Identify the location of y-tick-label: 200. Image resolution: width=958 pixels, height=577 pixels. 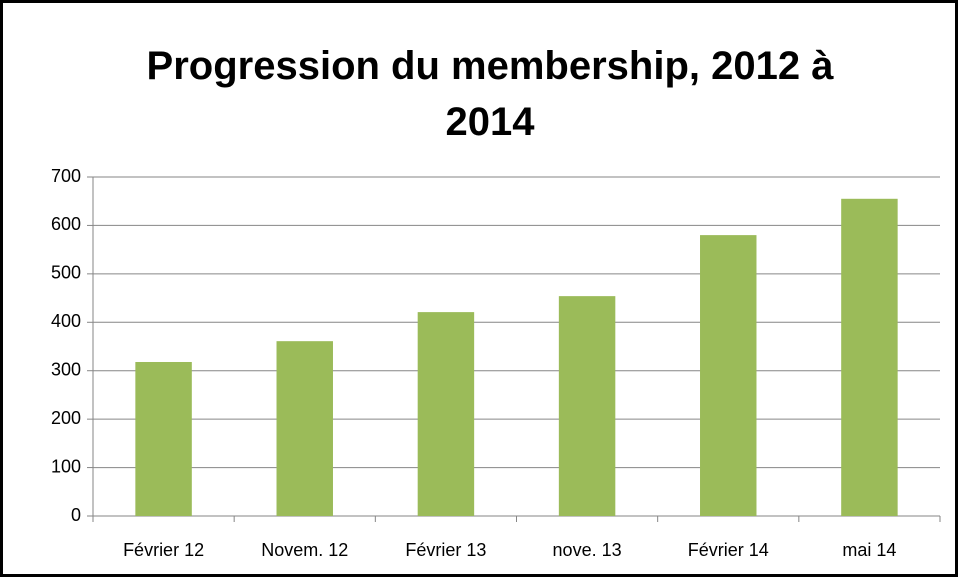
(66, 418).